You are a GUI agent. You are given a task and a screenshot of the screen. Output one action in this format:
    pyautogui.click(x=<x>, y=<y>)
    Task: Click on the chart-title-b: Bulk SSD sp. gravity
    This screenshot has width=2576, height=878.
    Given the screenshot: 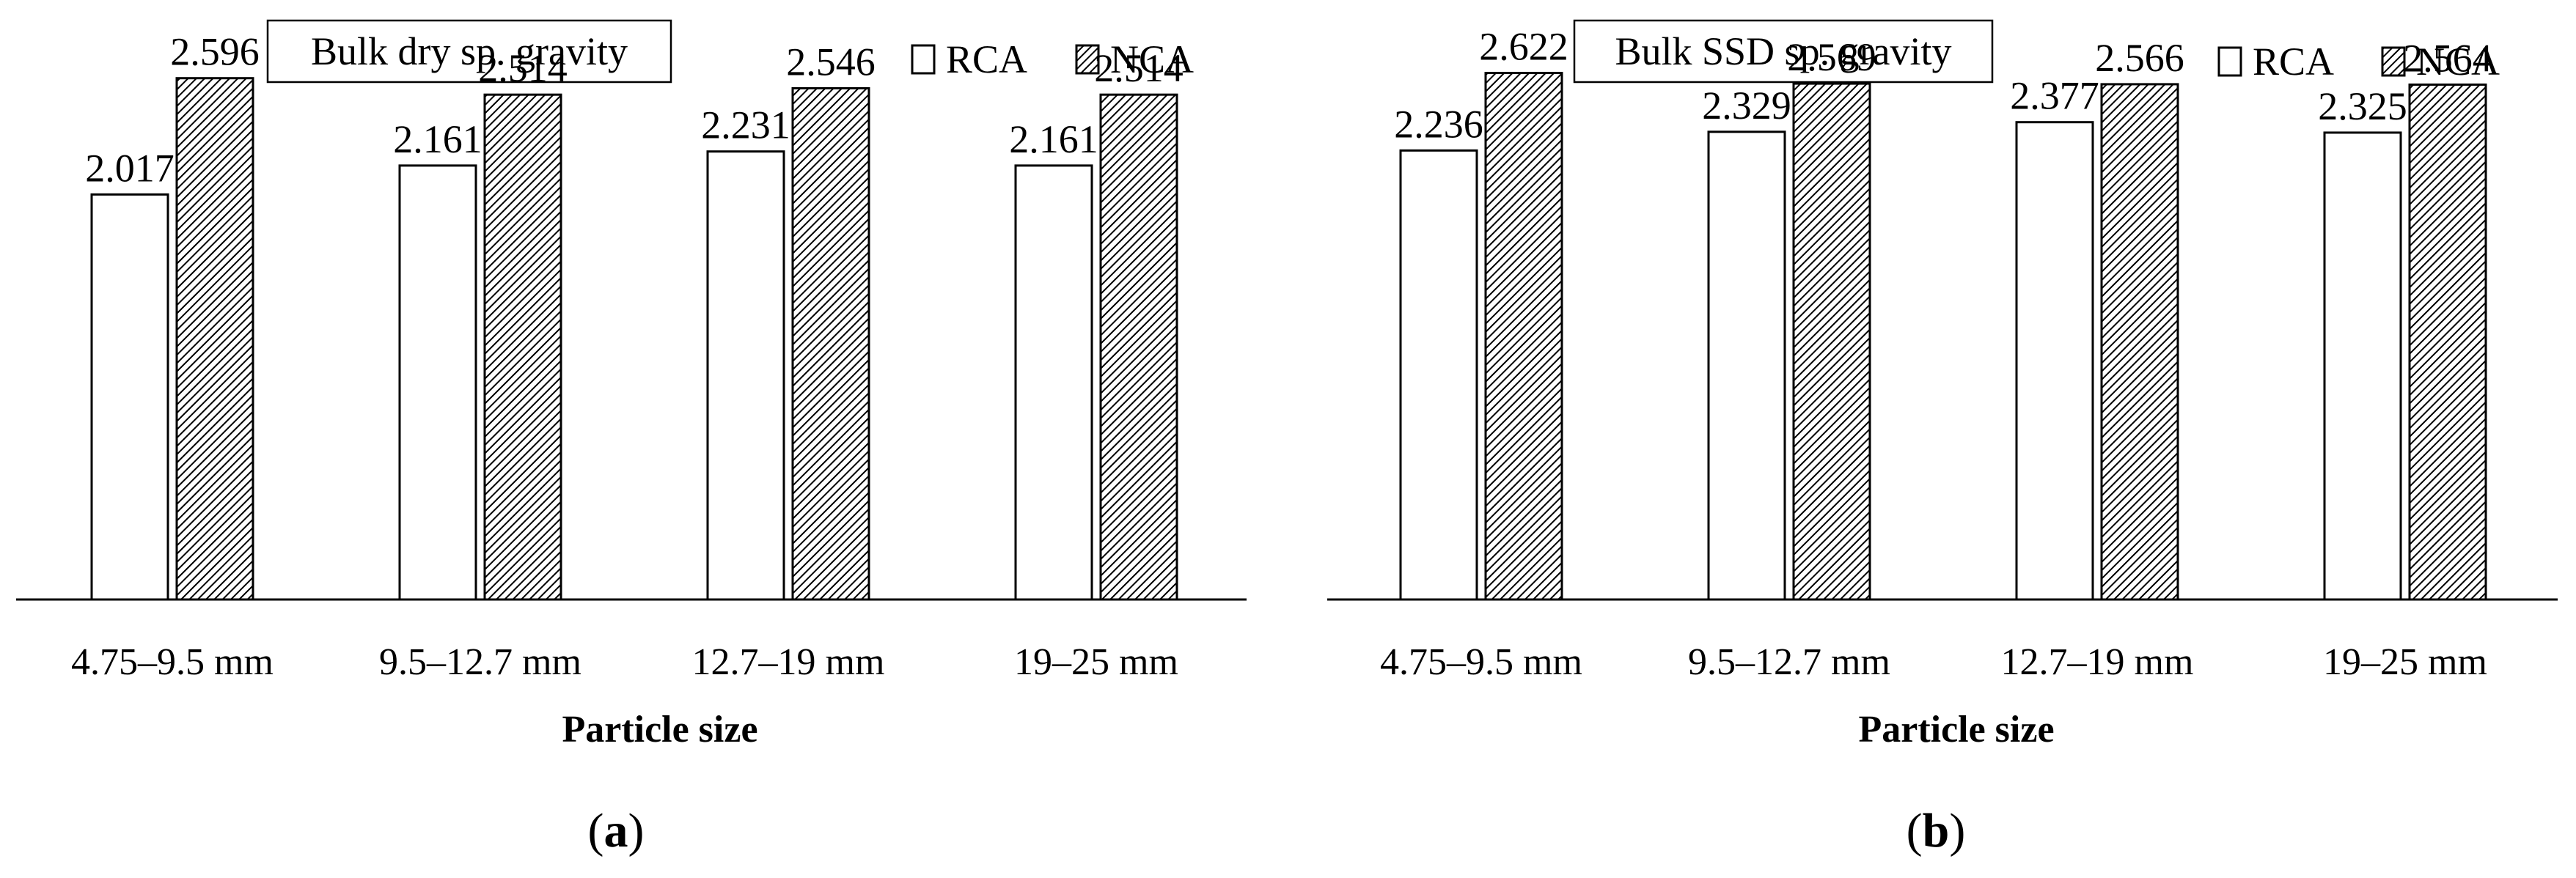 What is the action you would take?
    pyautogui.click(x=1783, y=51)
    